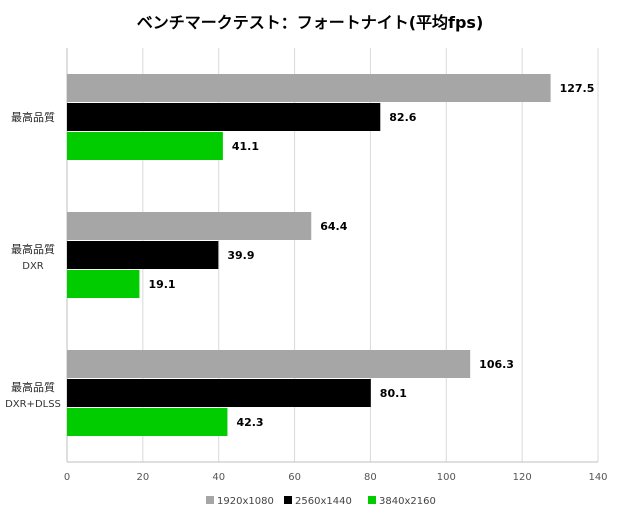 Image resolution: width=620 pixels, height=520 pixels. I want to click on x-tick-label: 40, so click(218, 477).